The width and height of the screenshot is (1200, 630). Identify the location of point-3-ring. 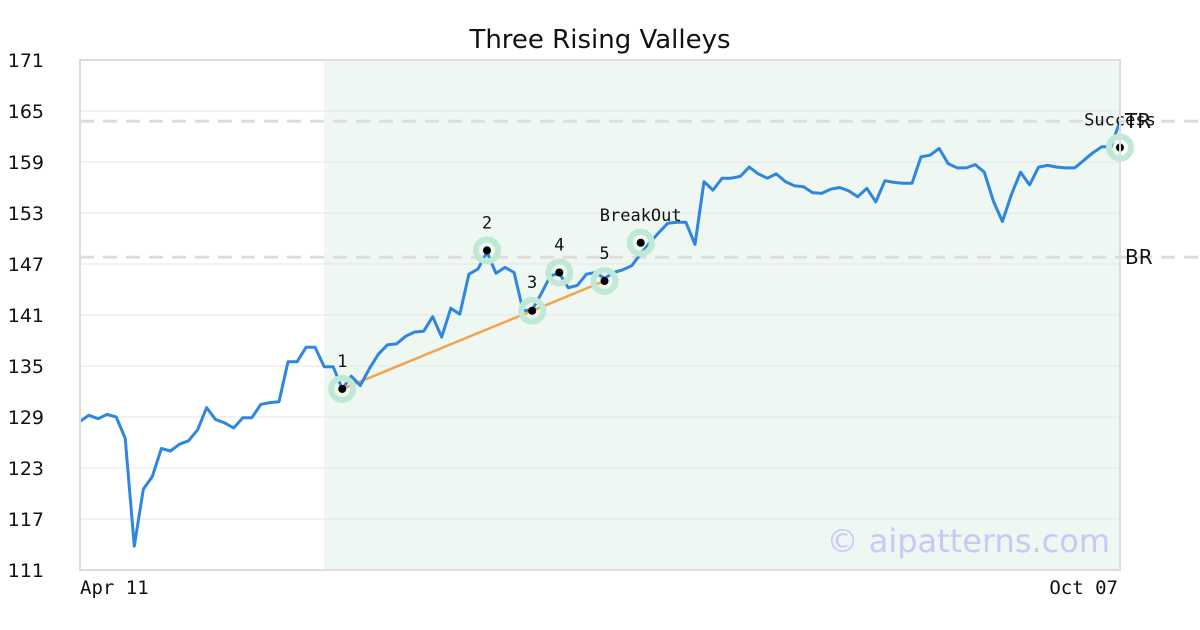
(532, 310).